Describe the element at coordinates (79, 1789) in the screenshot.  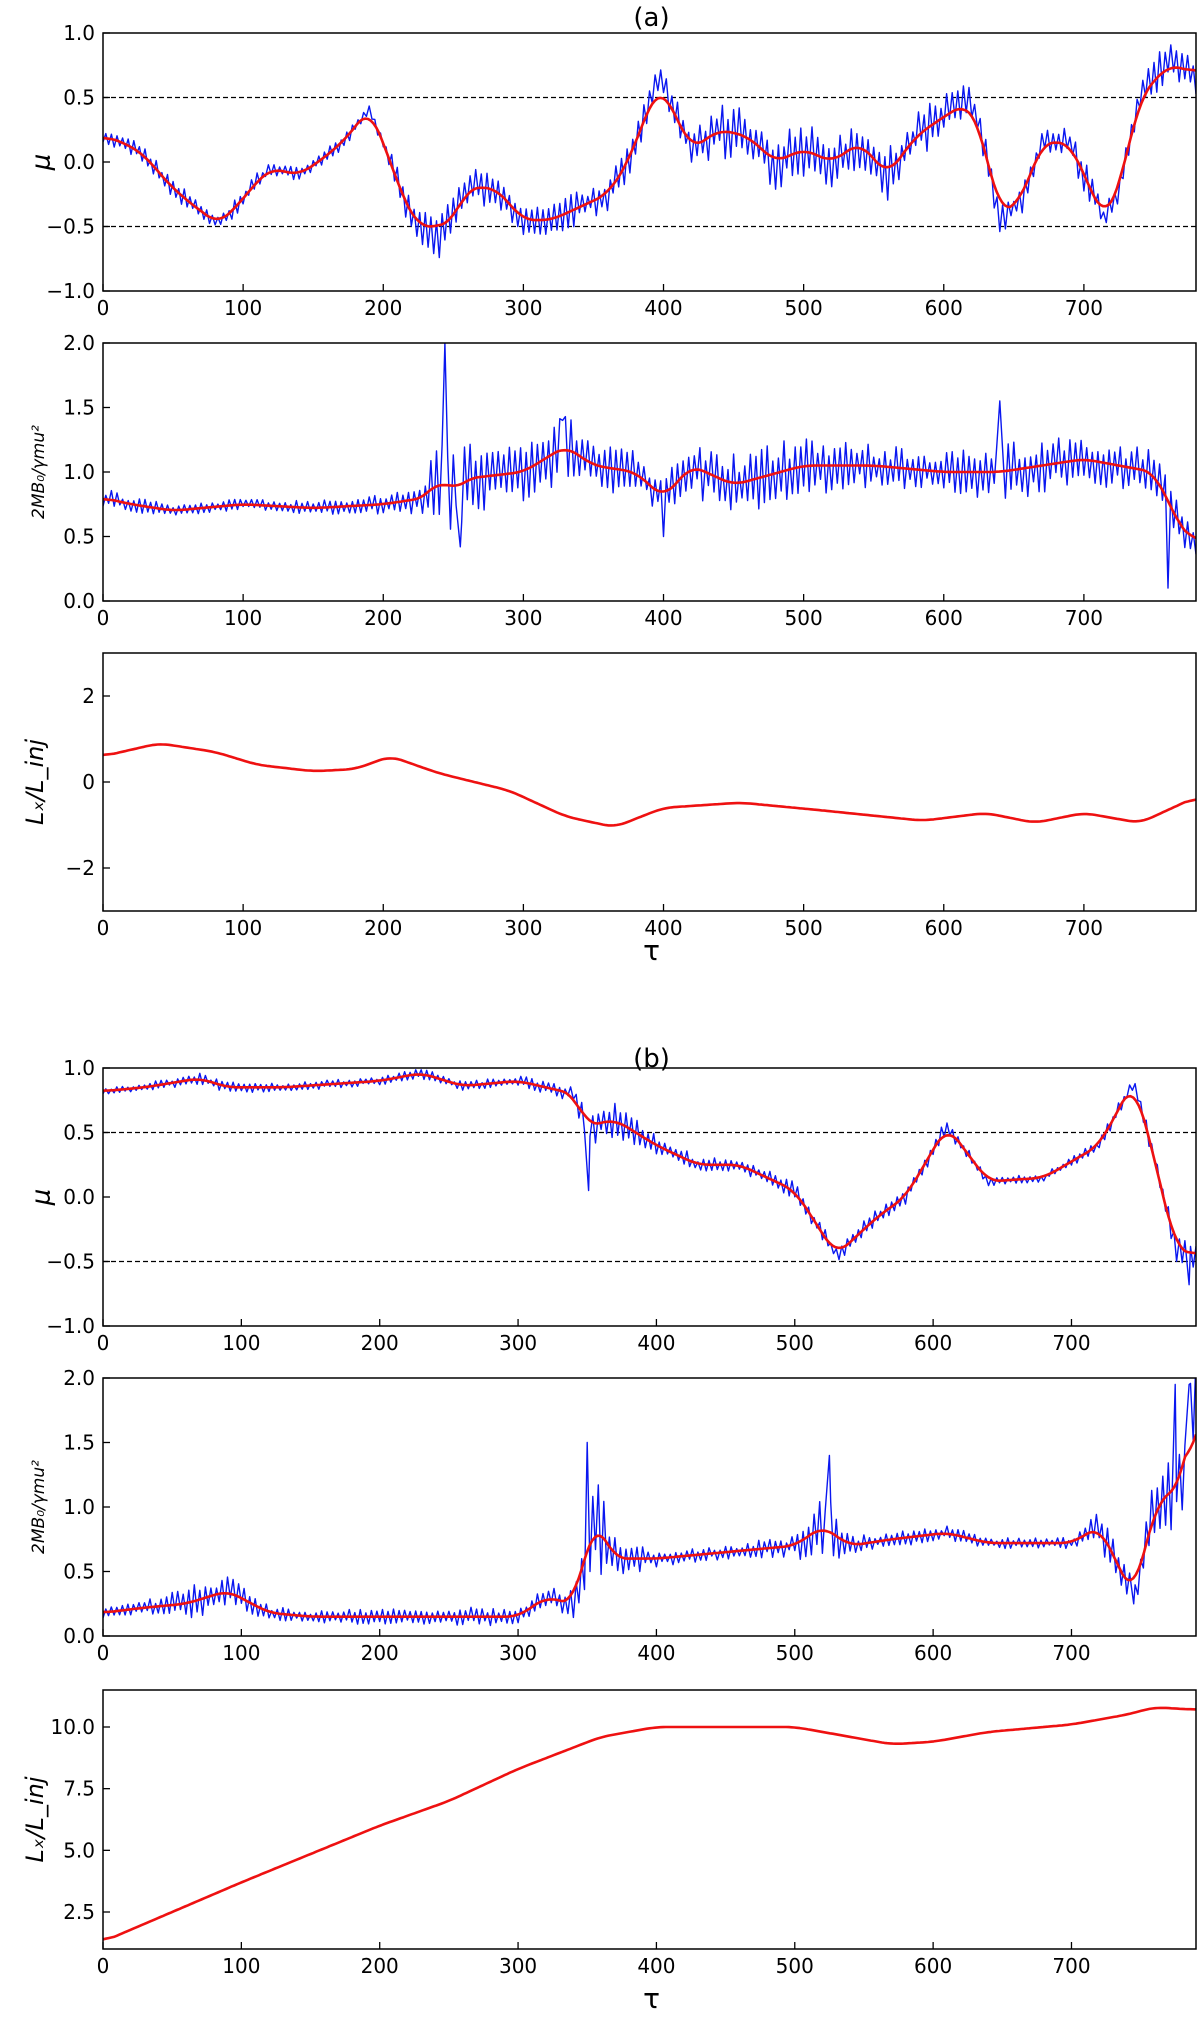
I see `y-tick-label: 7.5` at that location.